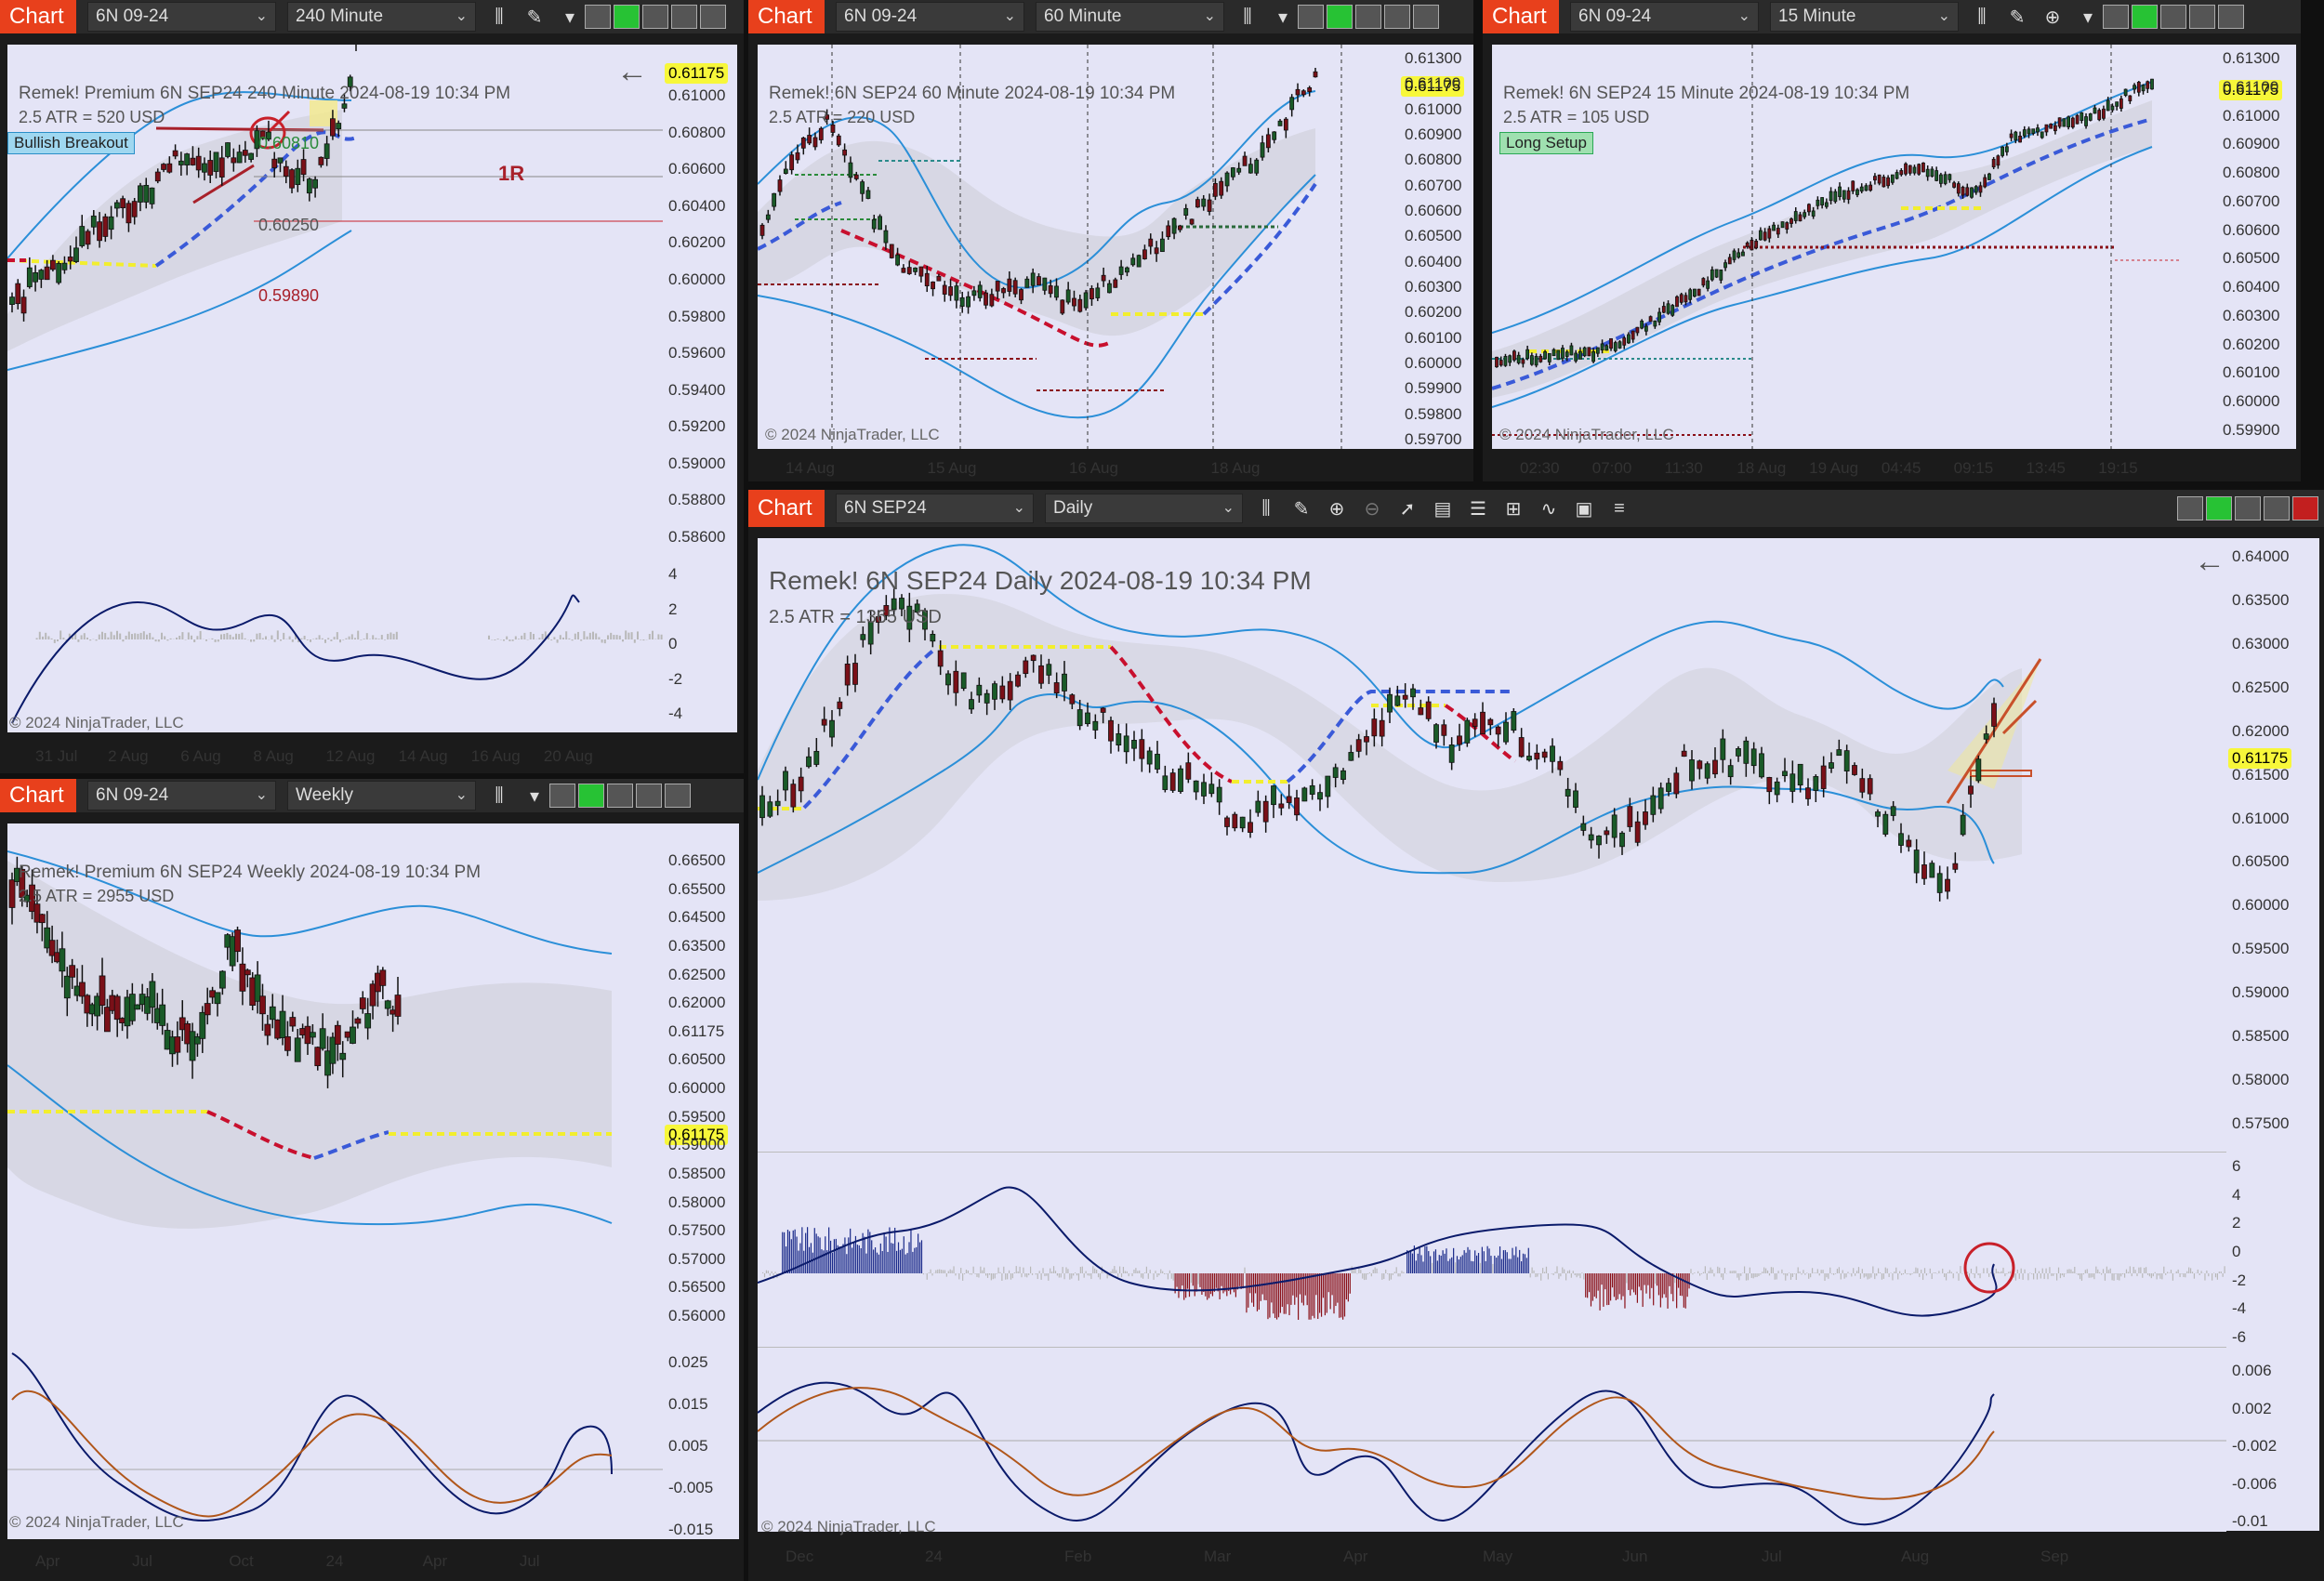  Describe the element at coordinates (1407, 509) in the screenshot. I see `pointer-icon: ➚` at that location.